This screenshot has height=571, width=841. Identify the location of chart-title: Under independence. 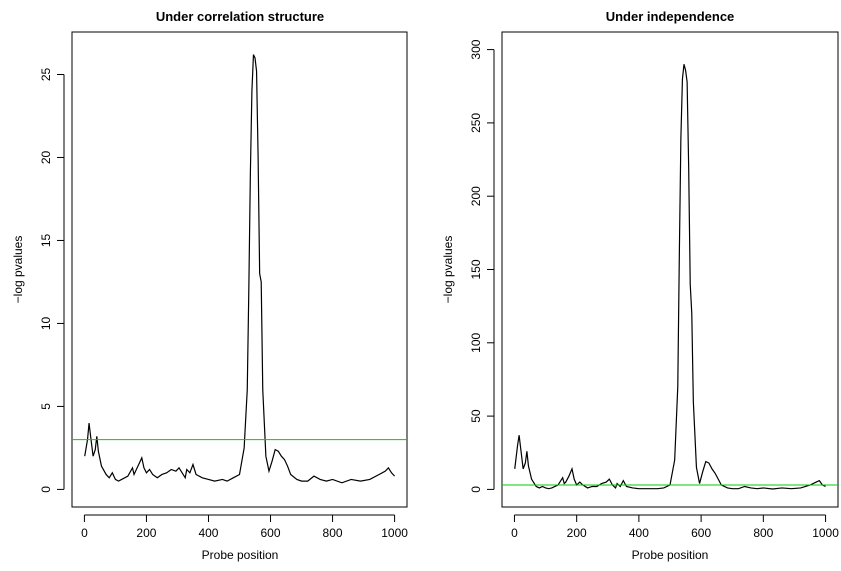
(670, 16).